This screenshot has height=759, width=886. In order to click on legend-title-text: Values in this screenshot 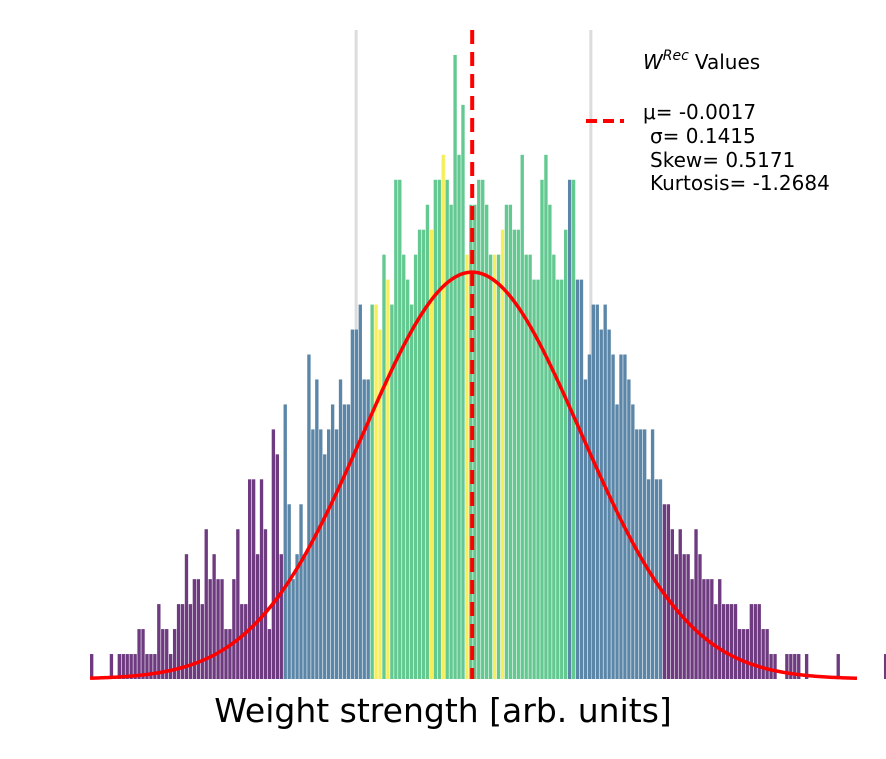, I will do `click(727, 62)`.